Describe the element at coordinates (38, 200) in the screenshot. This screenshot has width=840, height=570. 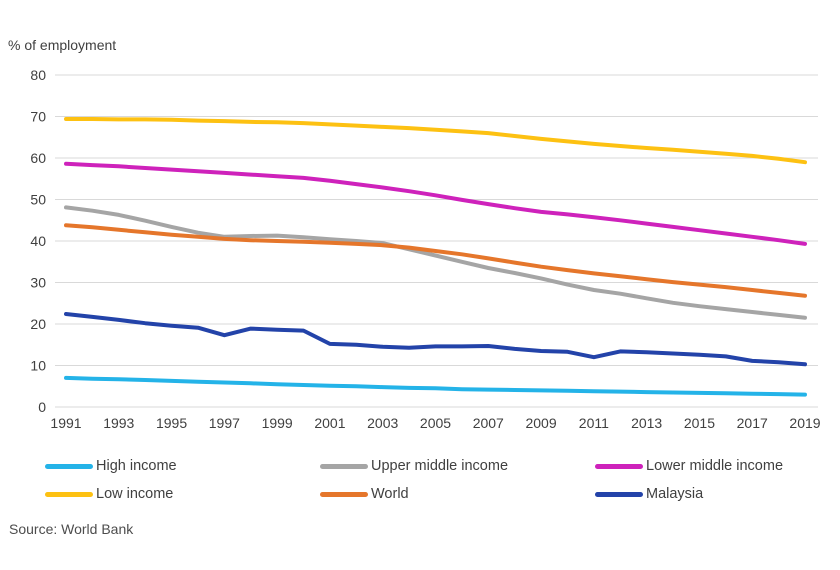
I see `y-tick-label: 50` at that location.